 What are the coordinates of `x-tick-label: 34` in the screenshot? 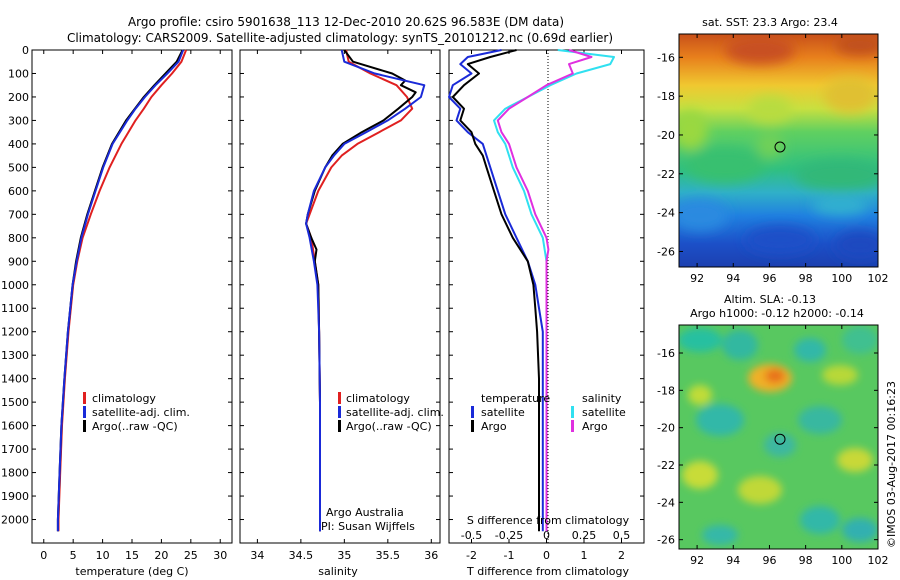 It's located at (257, 555).